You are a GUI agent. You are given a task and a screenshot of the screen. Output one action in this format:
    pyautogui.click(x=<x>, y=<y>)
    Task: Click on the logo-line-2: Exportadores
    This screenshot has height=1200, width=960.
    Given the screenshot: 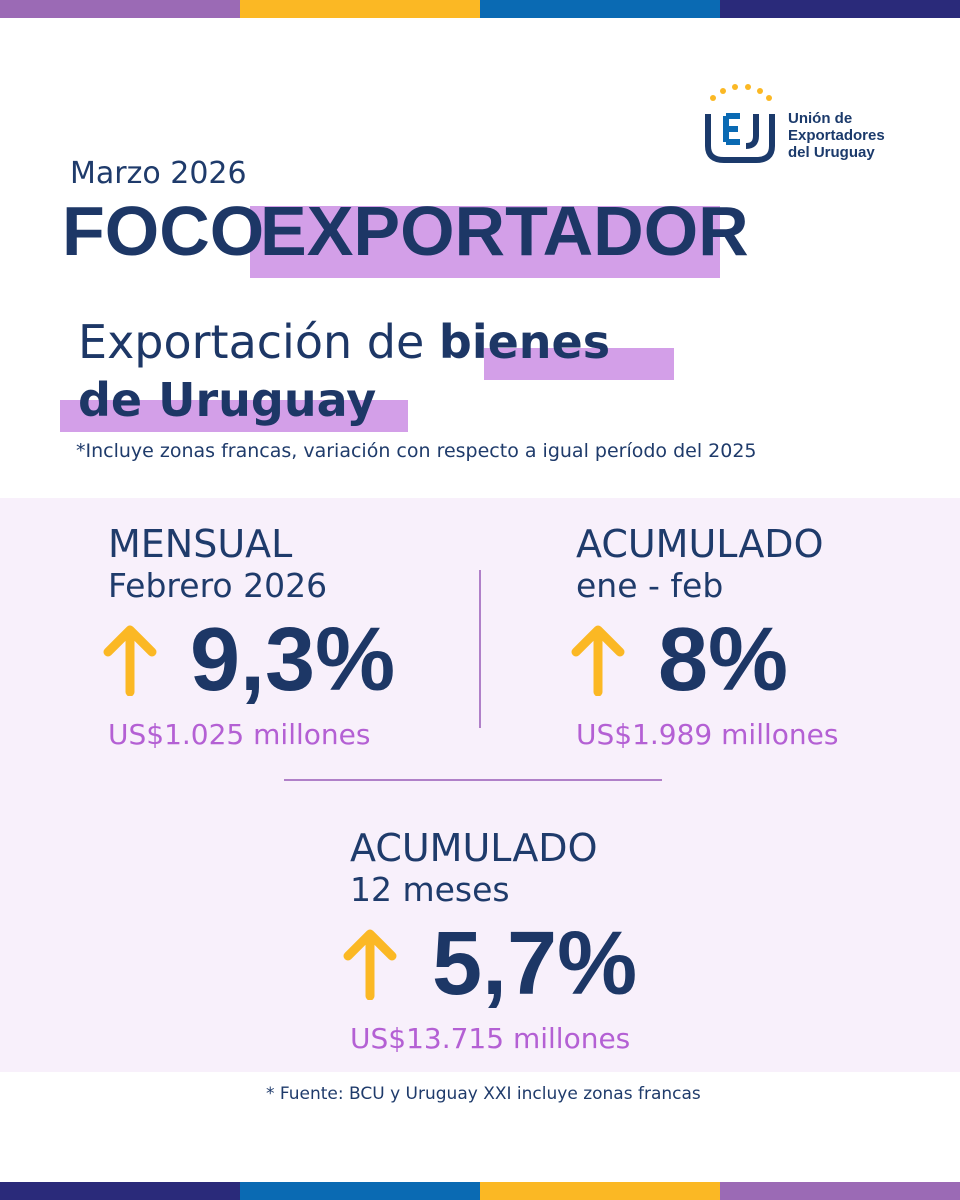 What is the action you would take?
    pyautogui.click(x=836, y=135)
    